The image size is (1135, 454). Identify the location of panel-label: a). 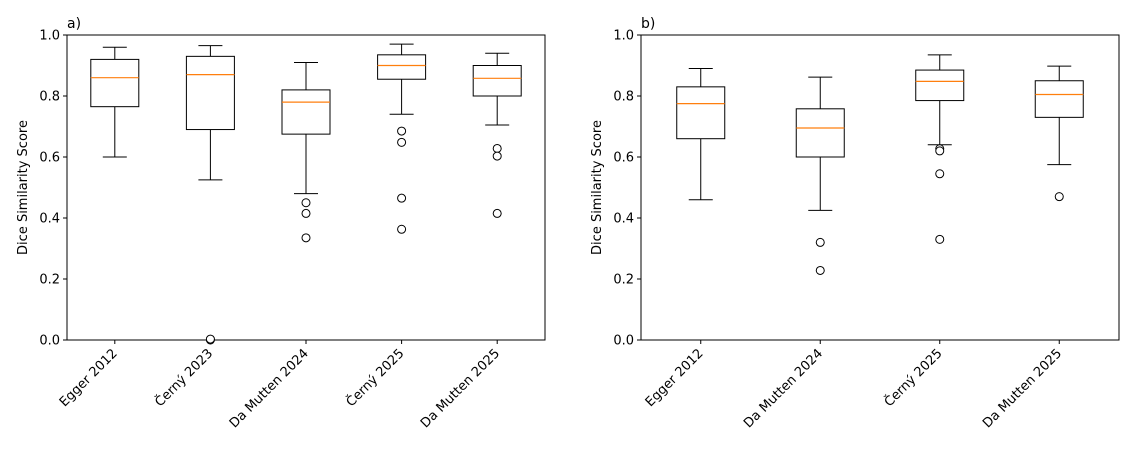
(74, 24).